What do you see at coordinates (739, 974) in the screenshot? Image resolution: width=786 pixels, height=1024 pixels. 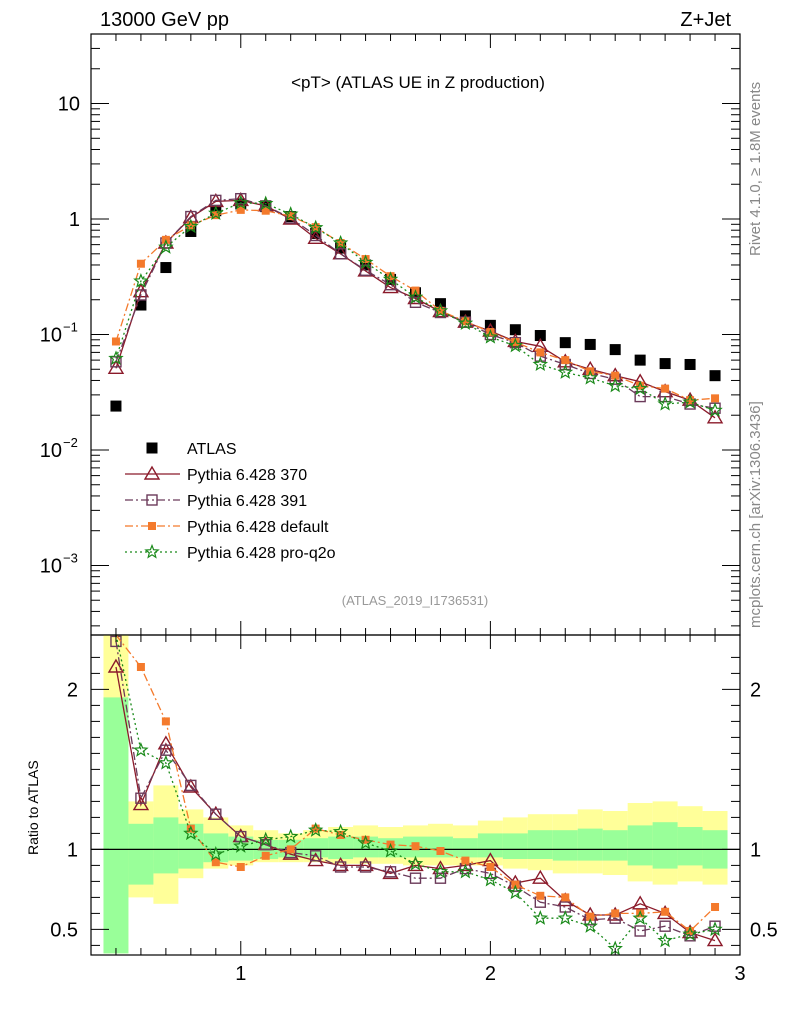 I see `x-tick-label: 3` at bounding box center [739, 974].